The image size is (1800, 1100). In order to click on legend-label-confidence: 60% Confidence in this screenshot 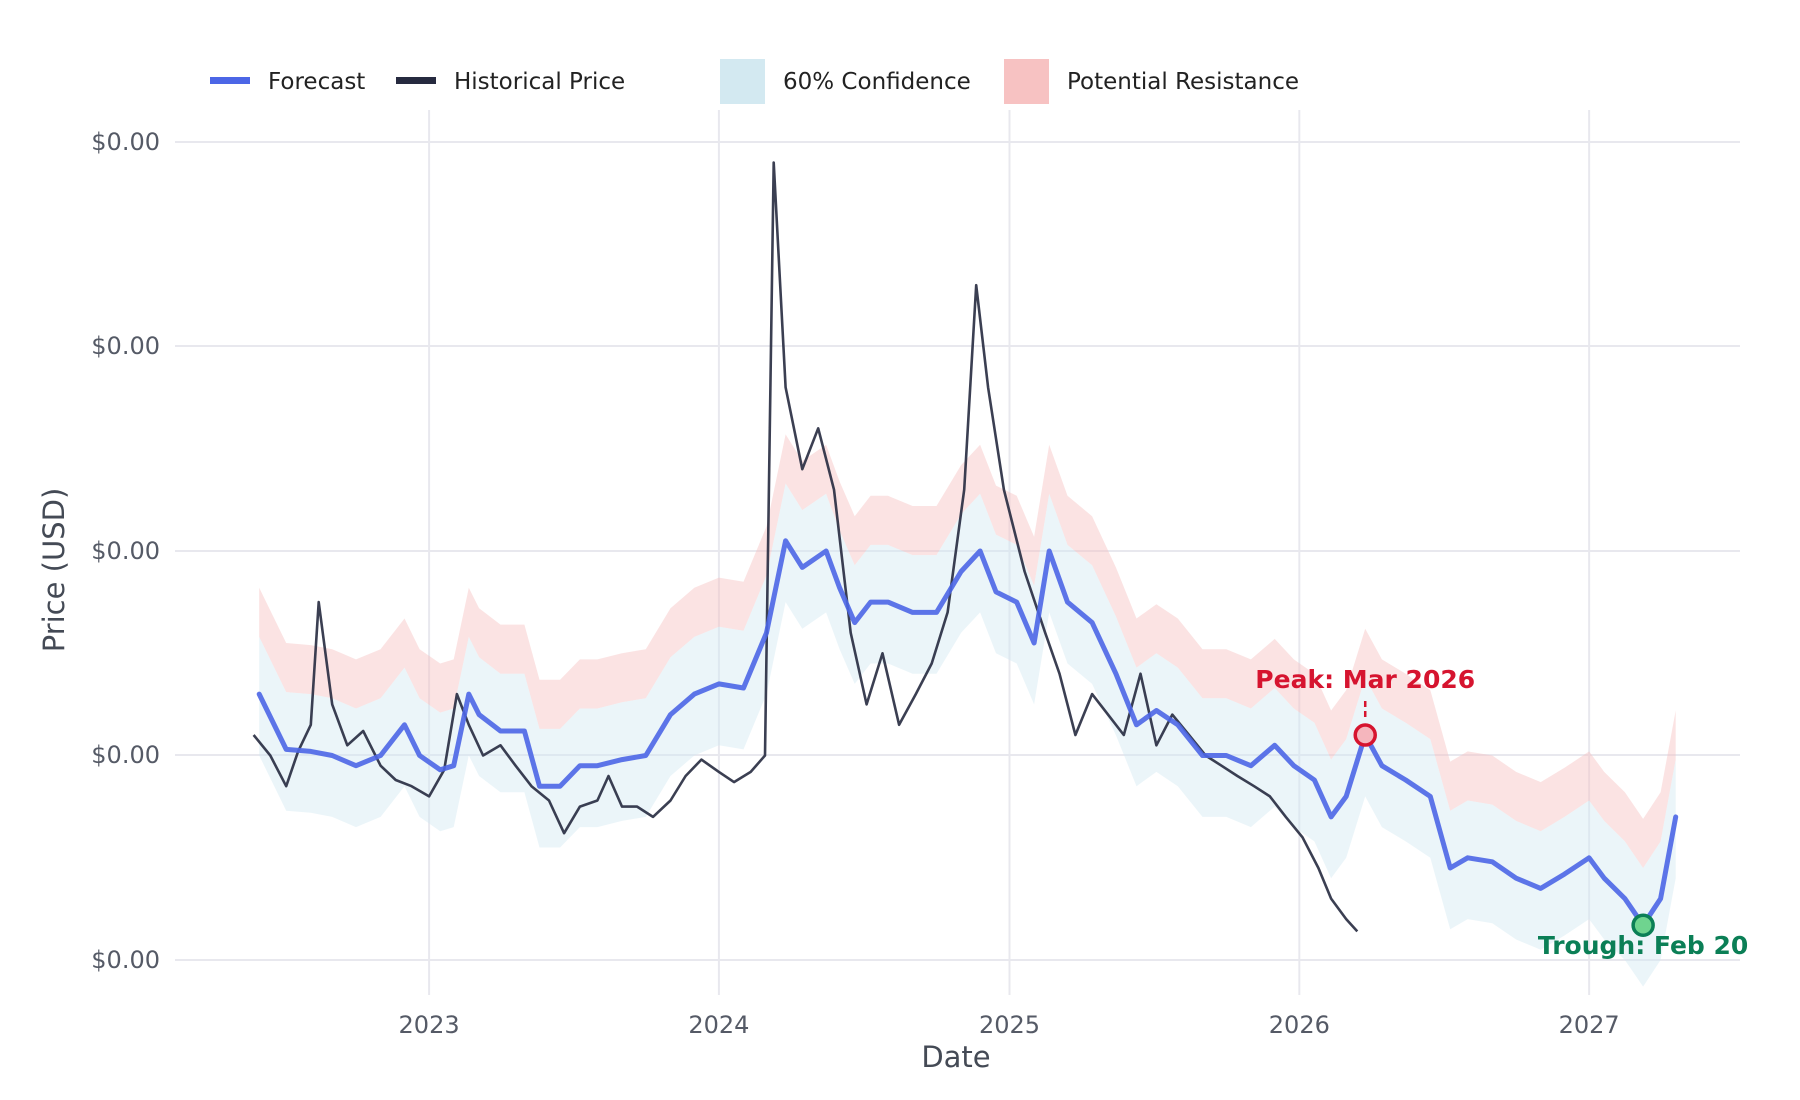, I will do `click(877, 82)`.